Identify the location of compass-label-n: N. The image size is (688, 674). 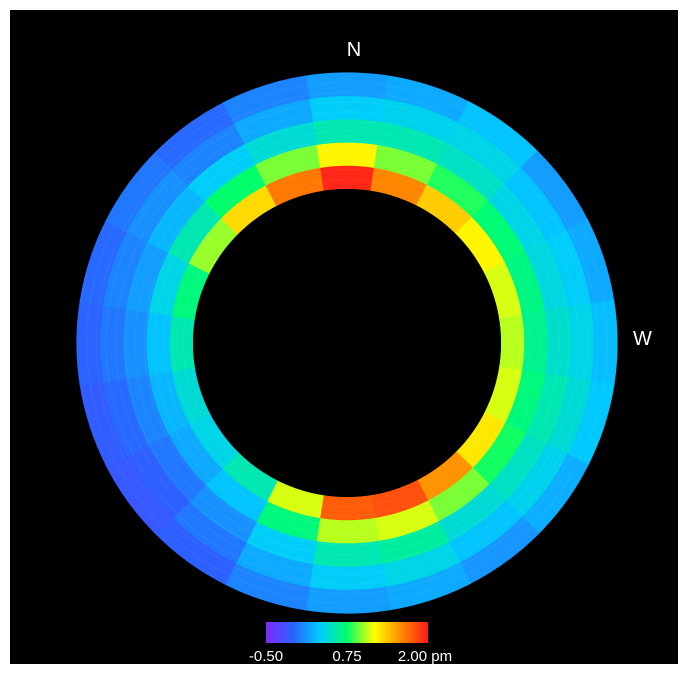
(354, 50).